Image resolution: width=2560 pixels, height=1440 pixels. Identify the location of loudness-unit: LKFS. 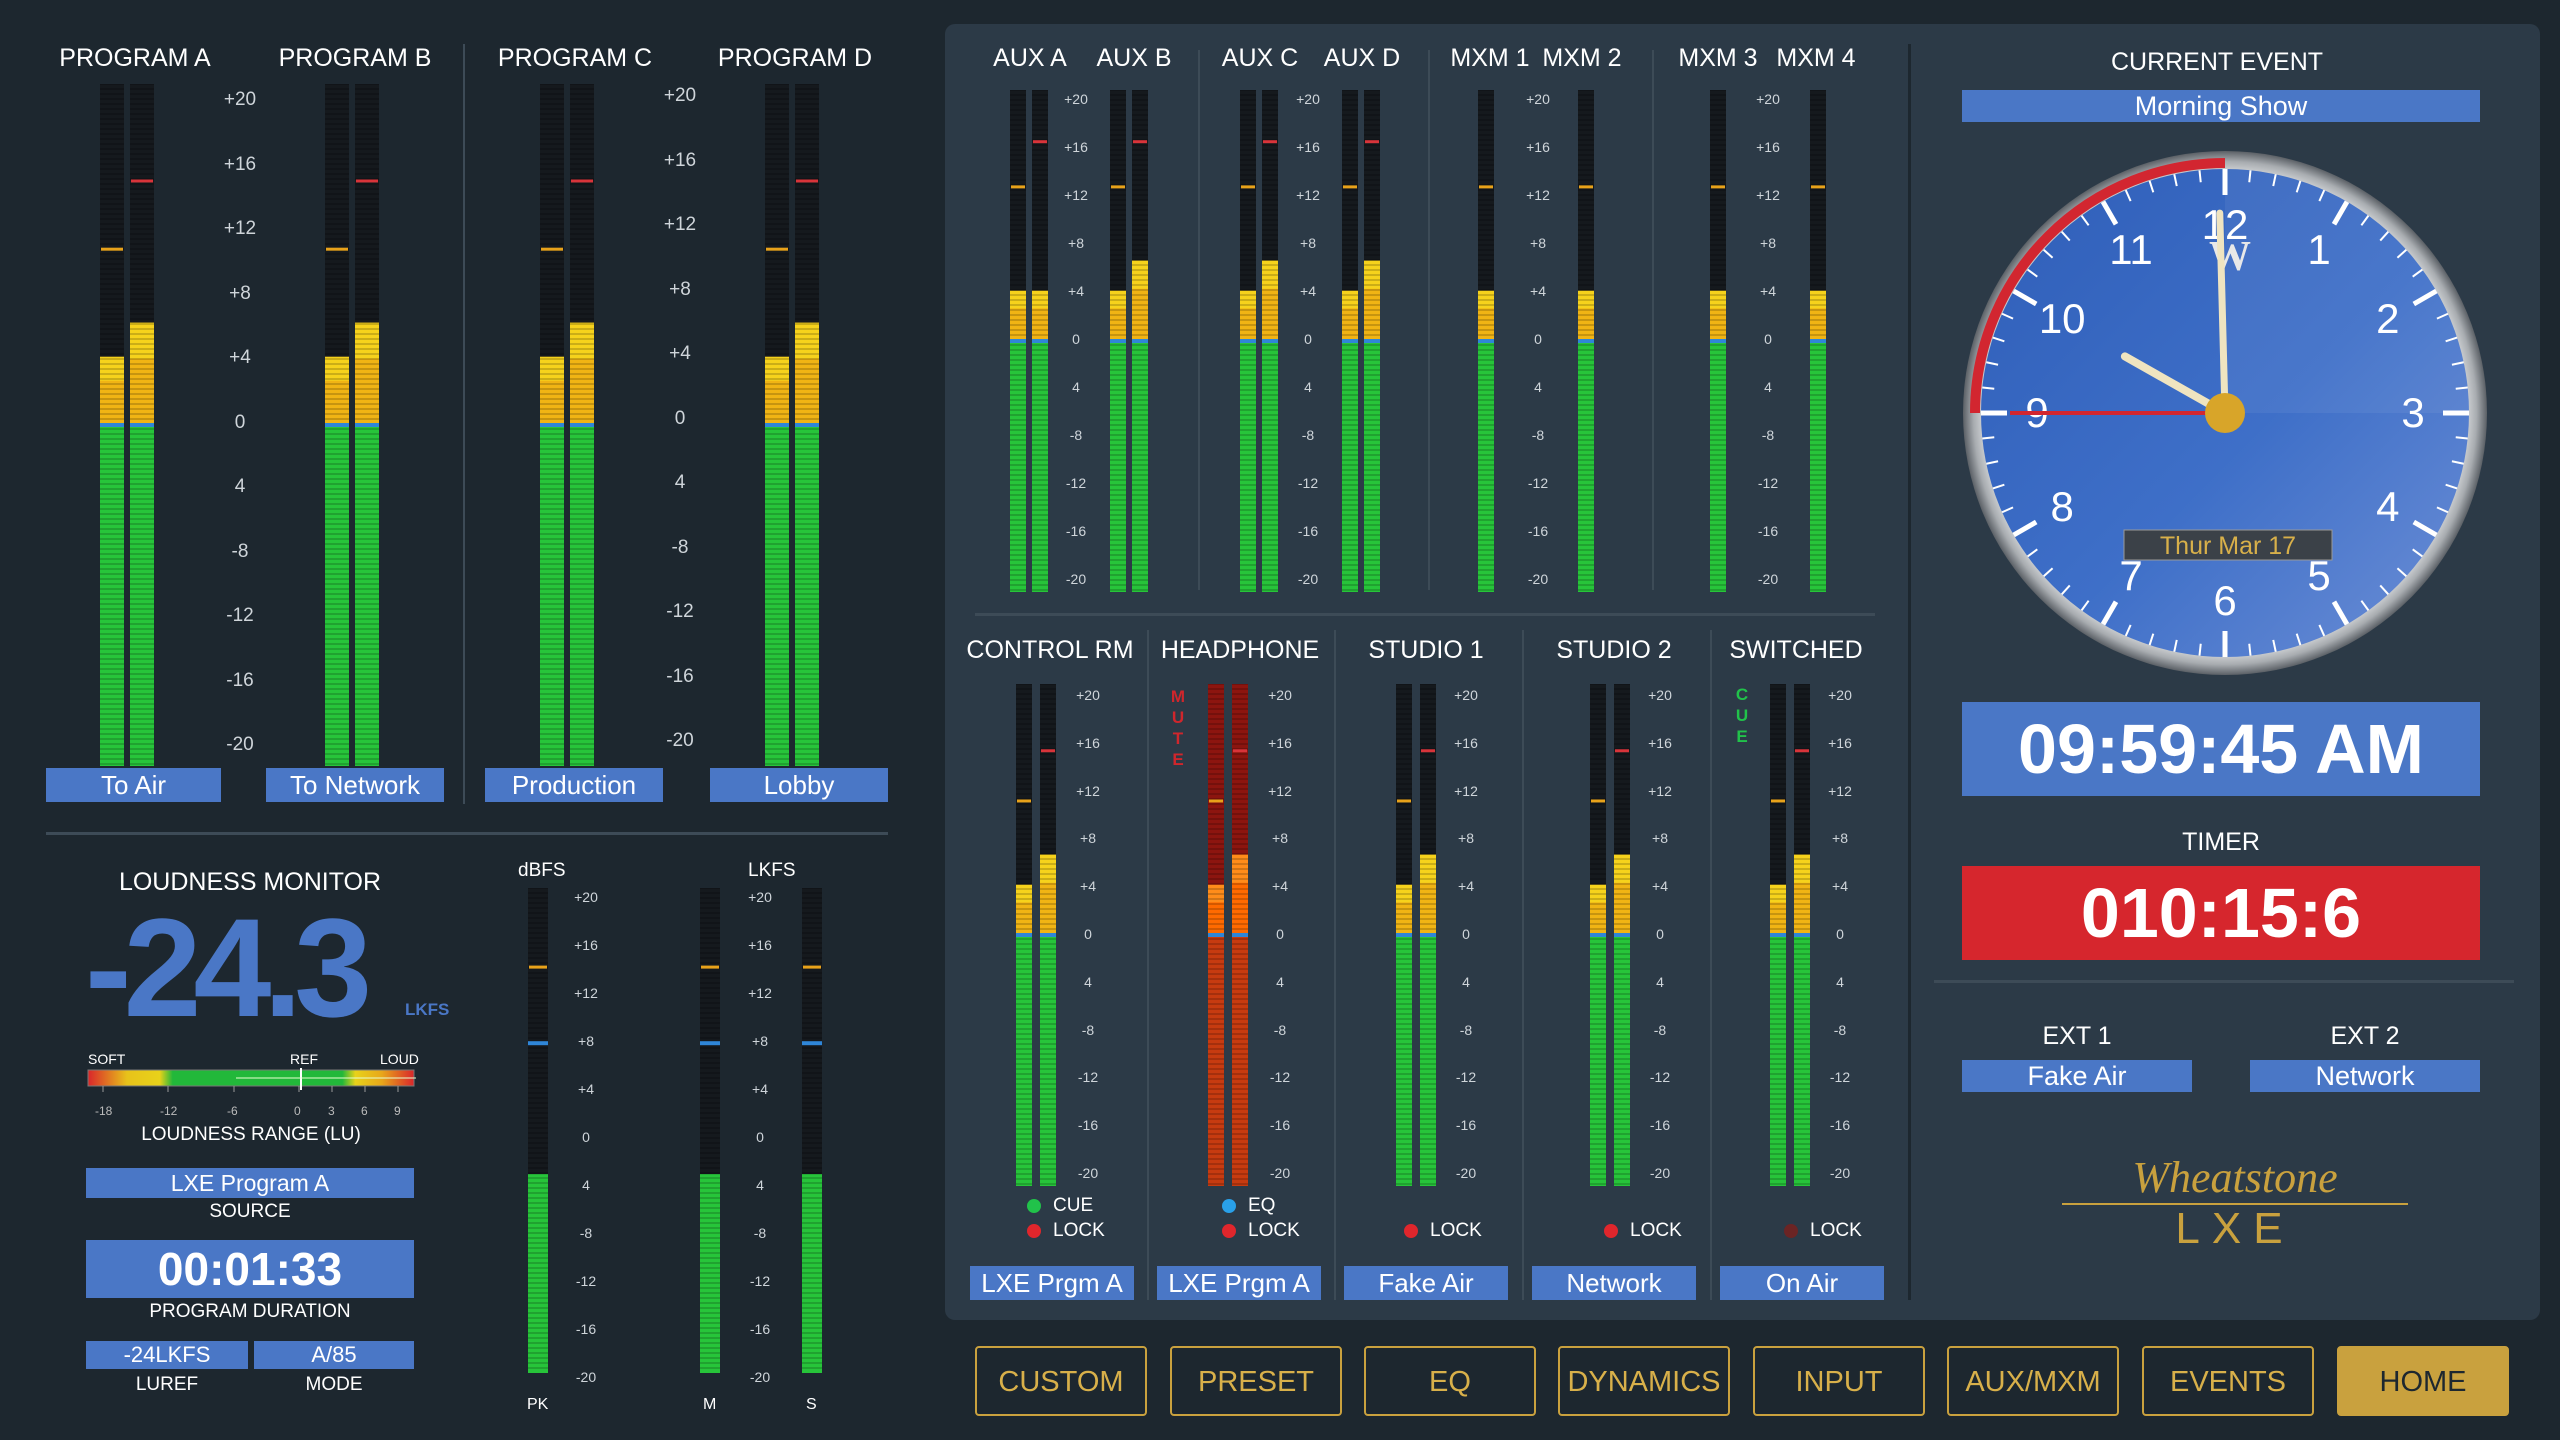
(427, 1009).